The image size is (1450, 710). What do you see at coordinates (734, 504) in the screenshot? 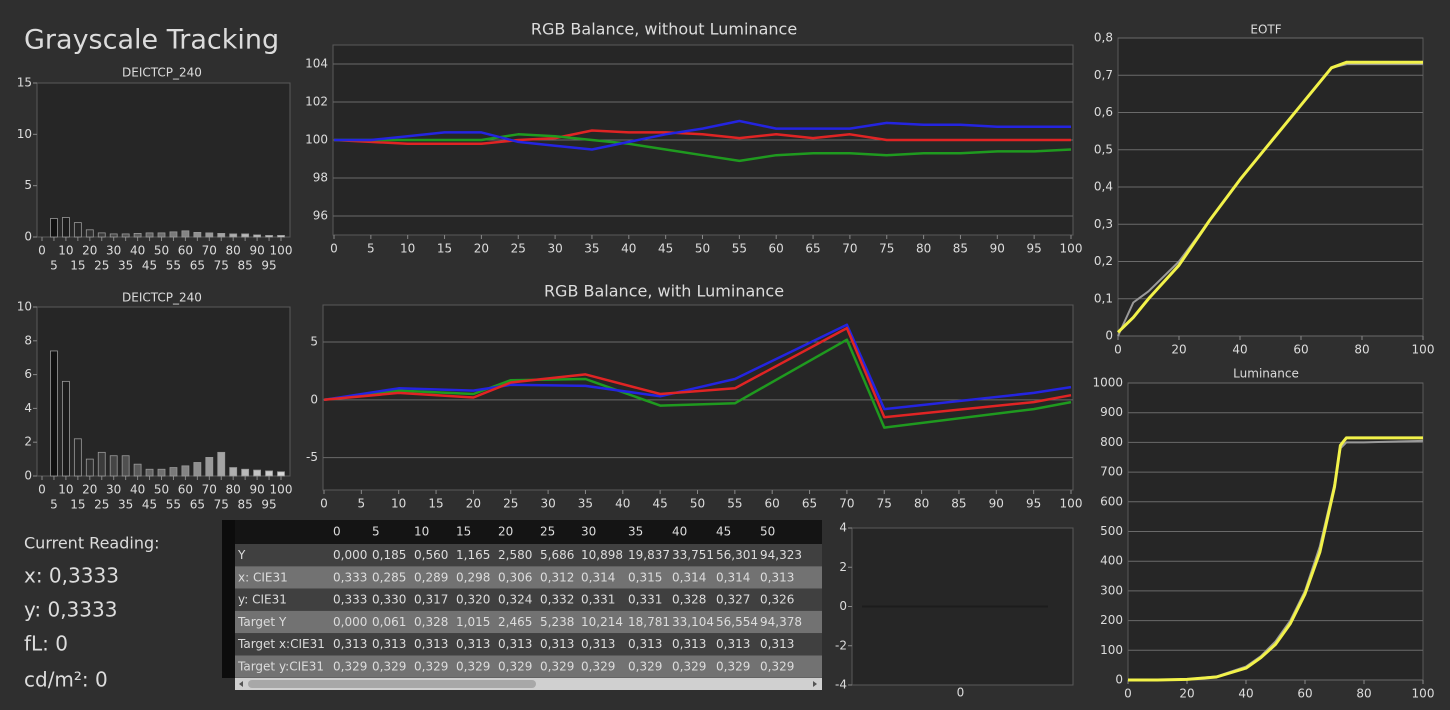
I see `x-tick-label: 55` at bounding box center [734, 504].